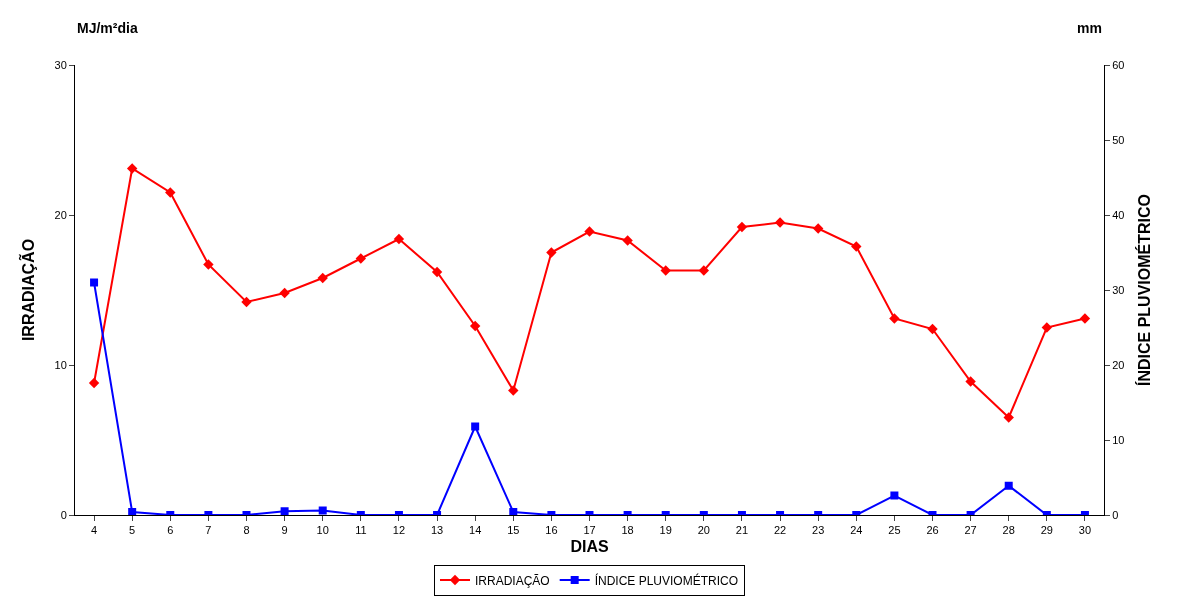  What do you see at coordinates (551, 530) in the screenshot?
I see `x-tick-label: 16` at bounding box center [551, 530].